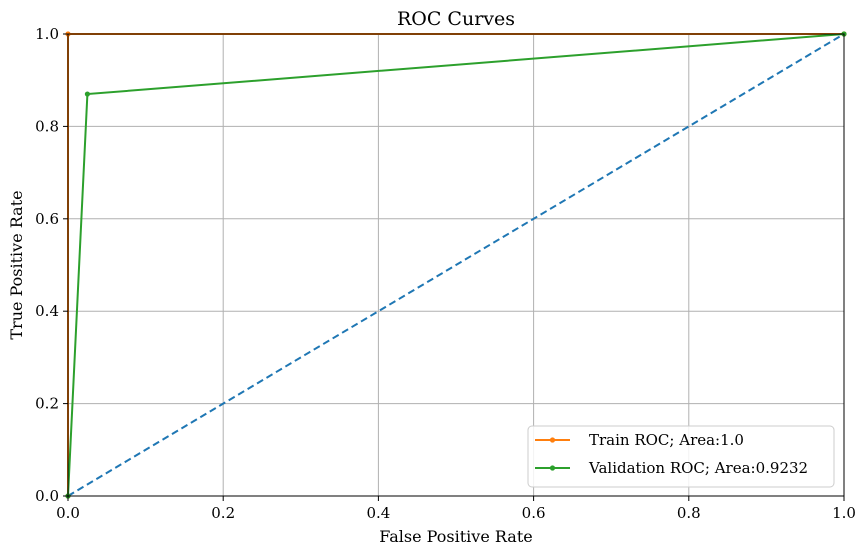  I want to click on y-tick-label: 0.4, so click(47, 311).